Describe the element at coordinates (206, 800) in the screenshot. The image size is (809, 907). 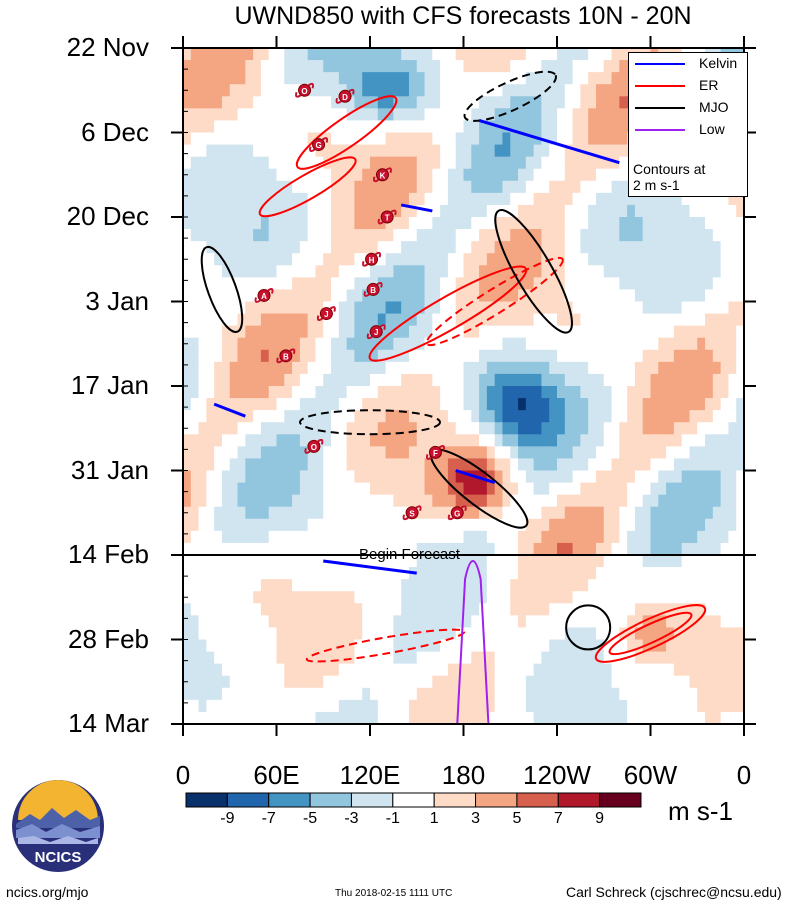
I see `colorbar-swatch` at that location.